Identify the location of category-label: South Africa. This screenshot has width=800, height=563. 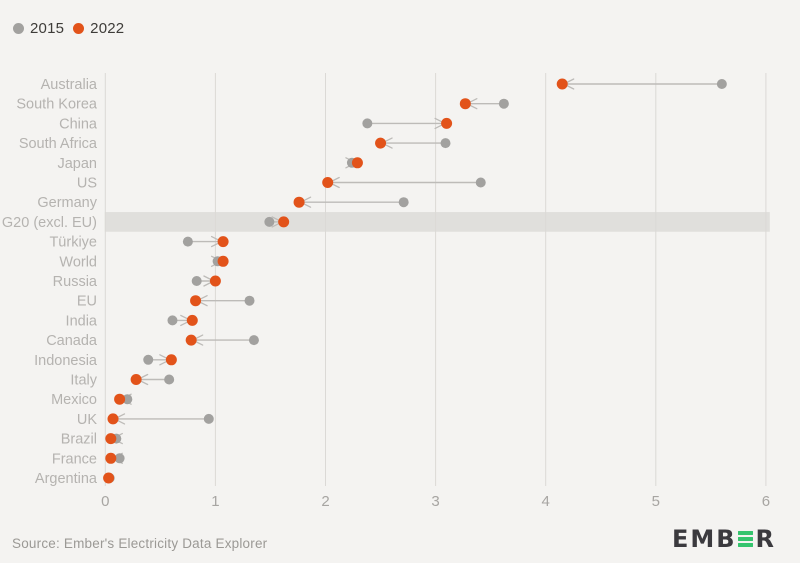
(58, 144).